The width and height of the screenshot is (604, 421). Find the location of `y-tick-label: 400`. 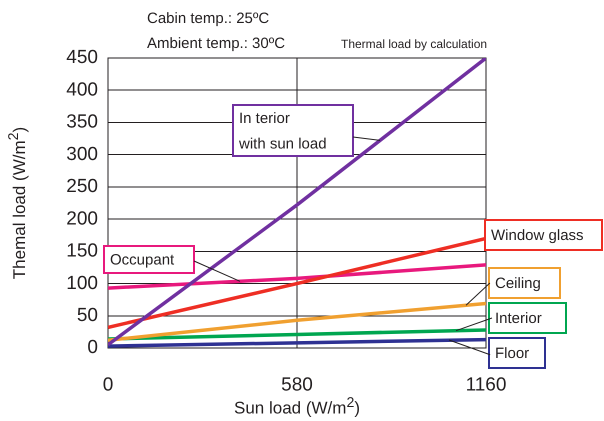

y-tick-label: 400 is located at coordinates (82, 89).